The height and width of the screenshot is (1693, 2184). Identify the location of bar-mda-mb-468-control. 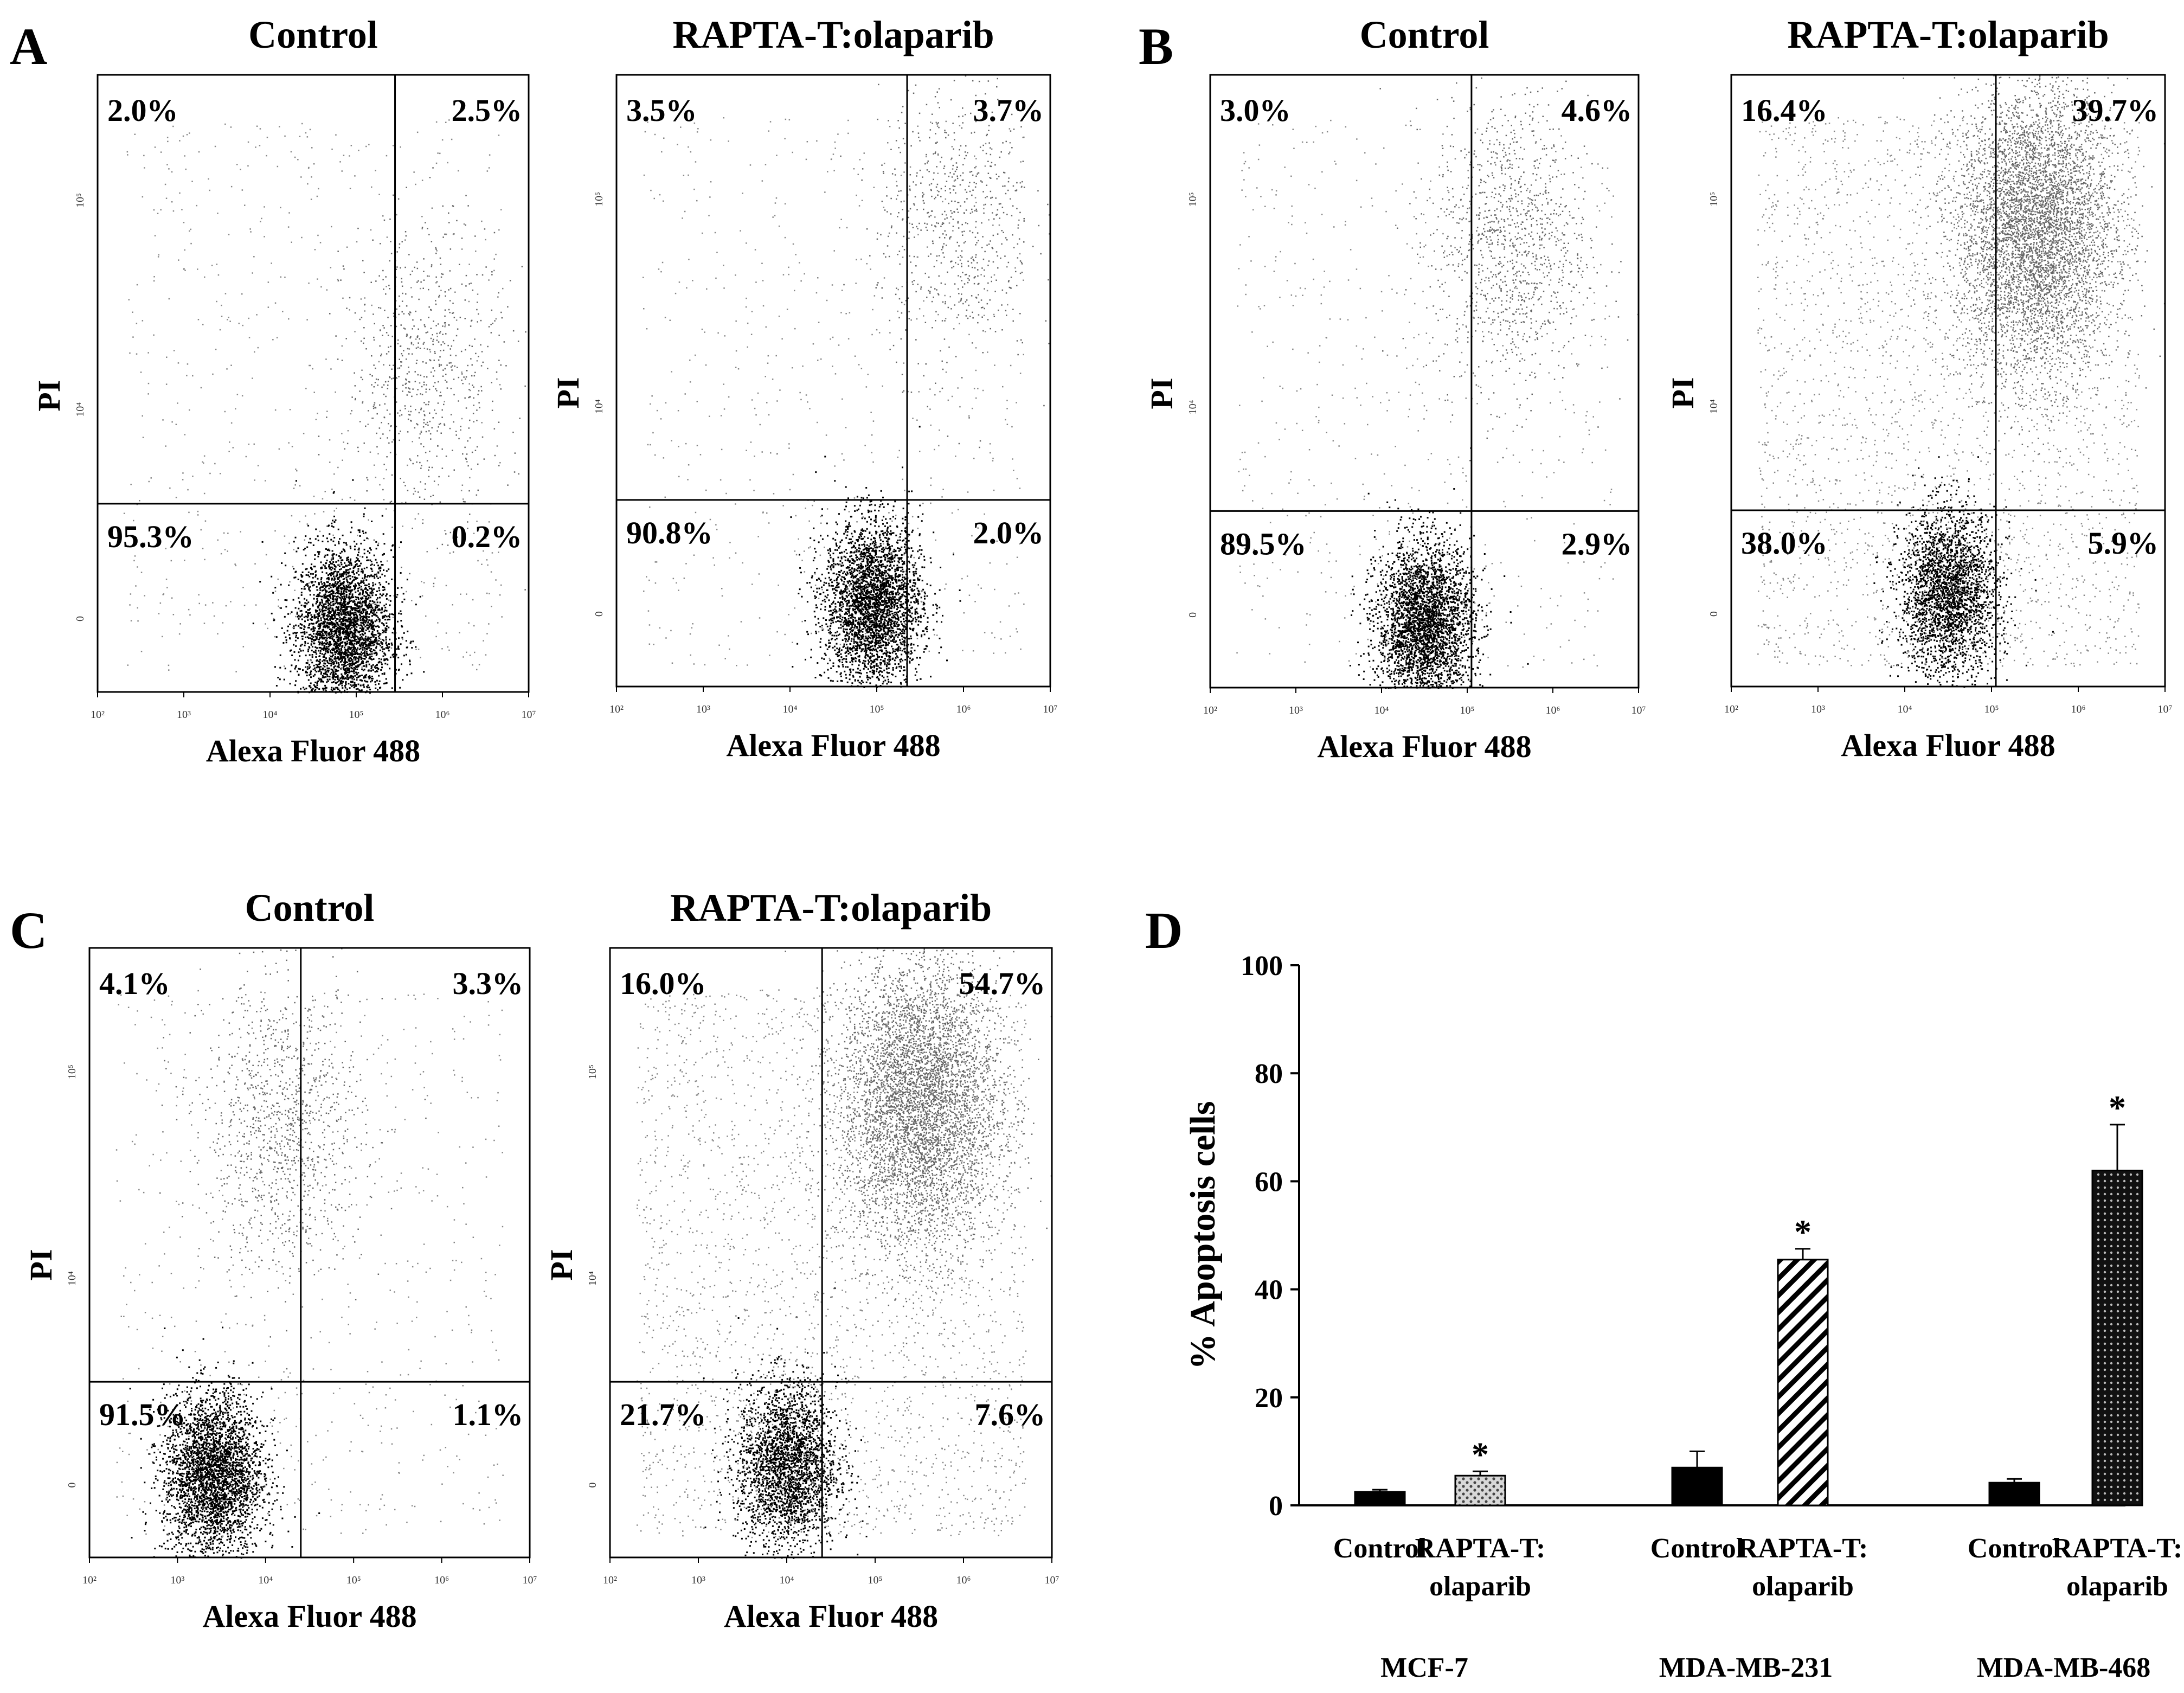
(2014, 1494).